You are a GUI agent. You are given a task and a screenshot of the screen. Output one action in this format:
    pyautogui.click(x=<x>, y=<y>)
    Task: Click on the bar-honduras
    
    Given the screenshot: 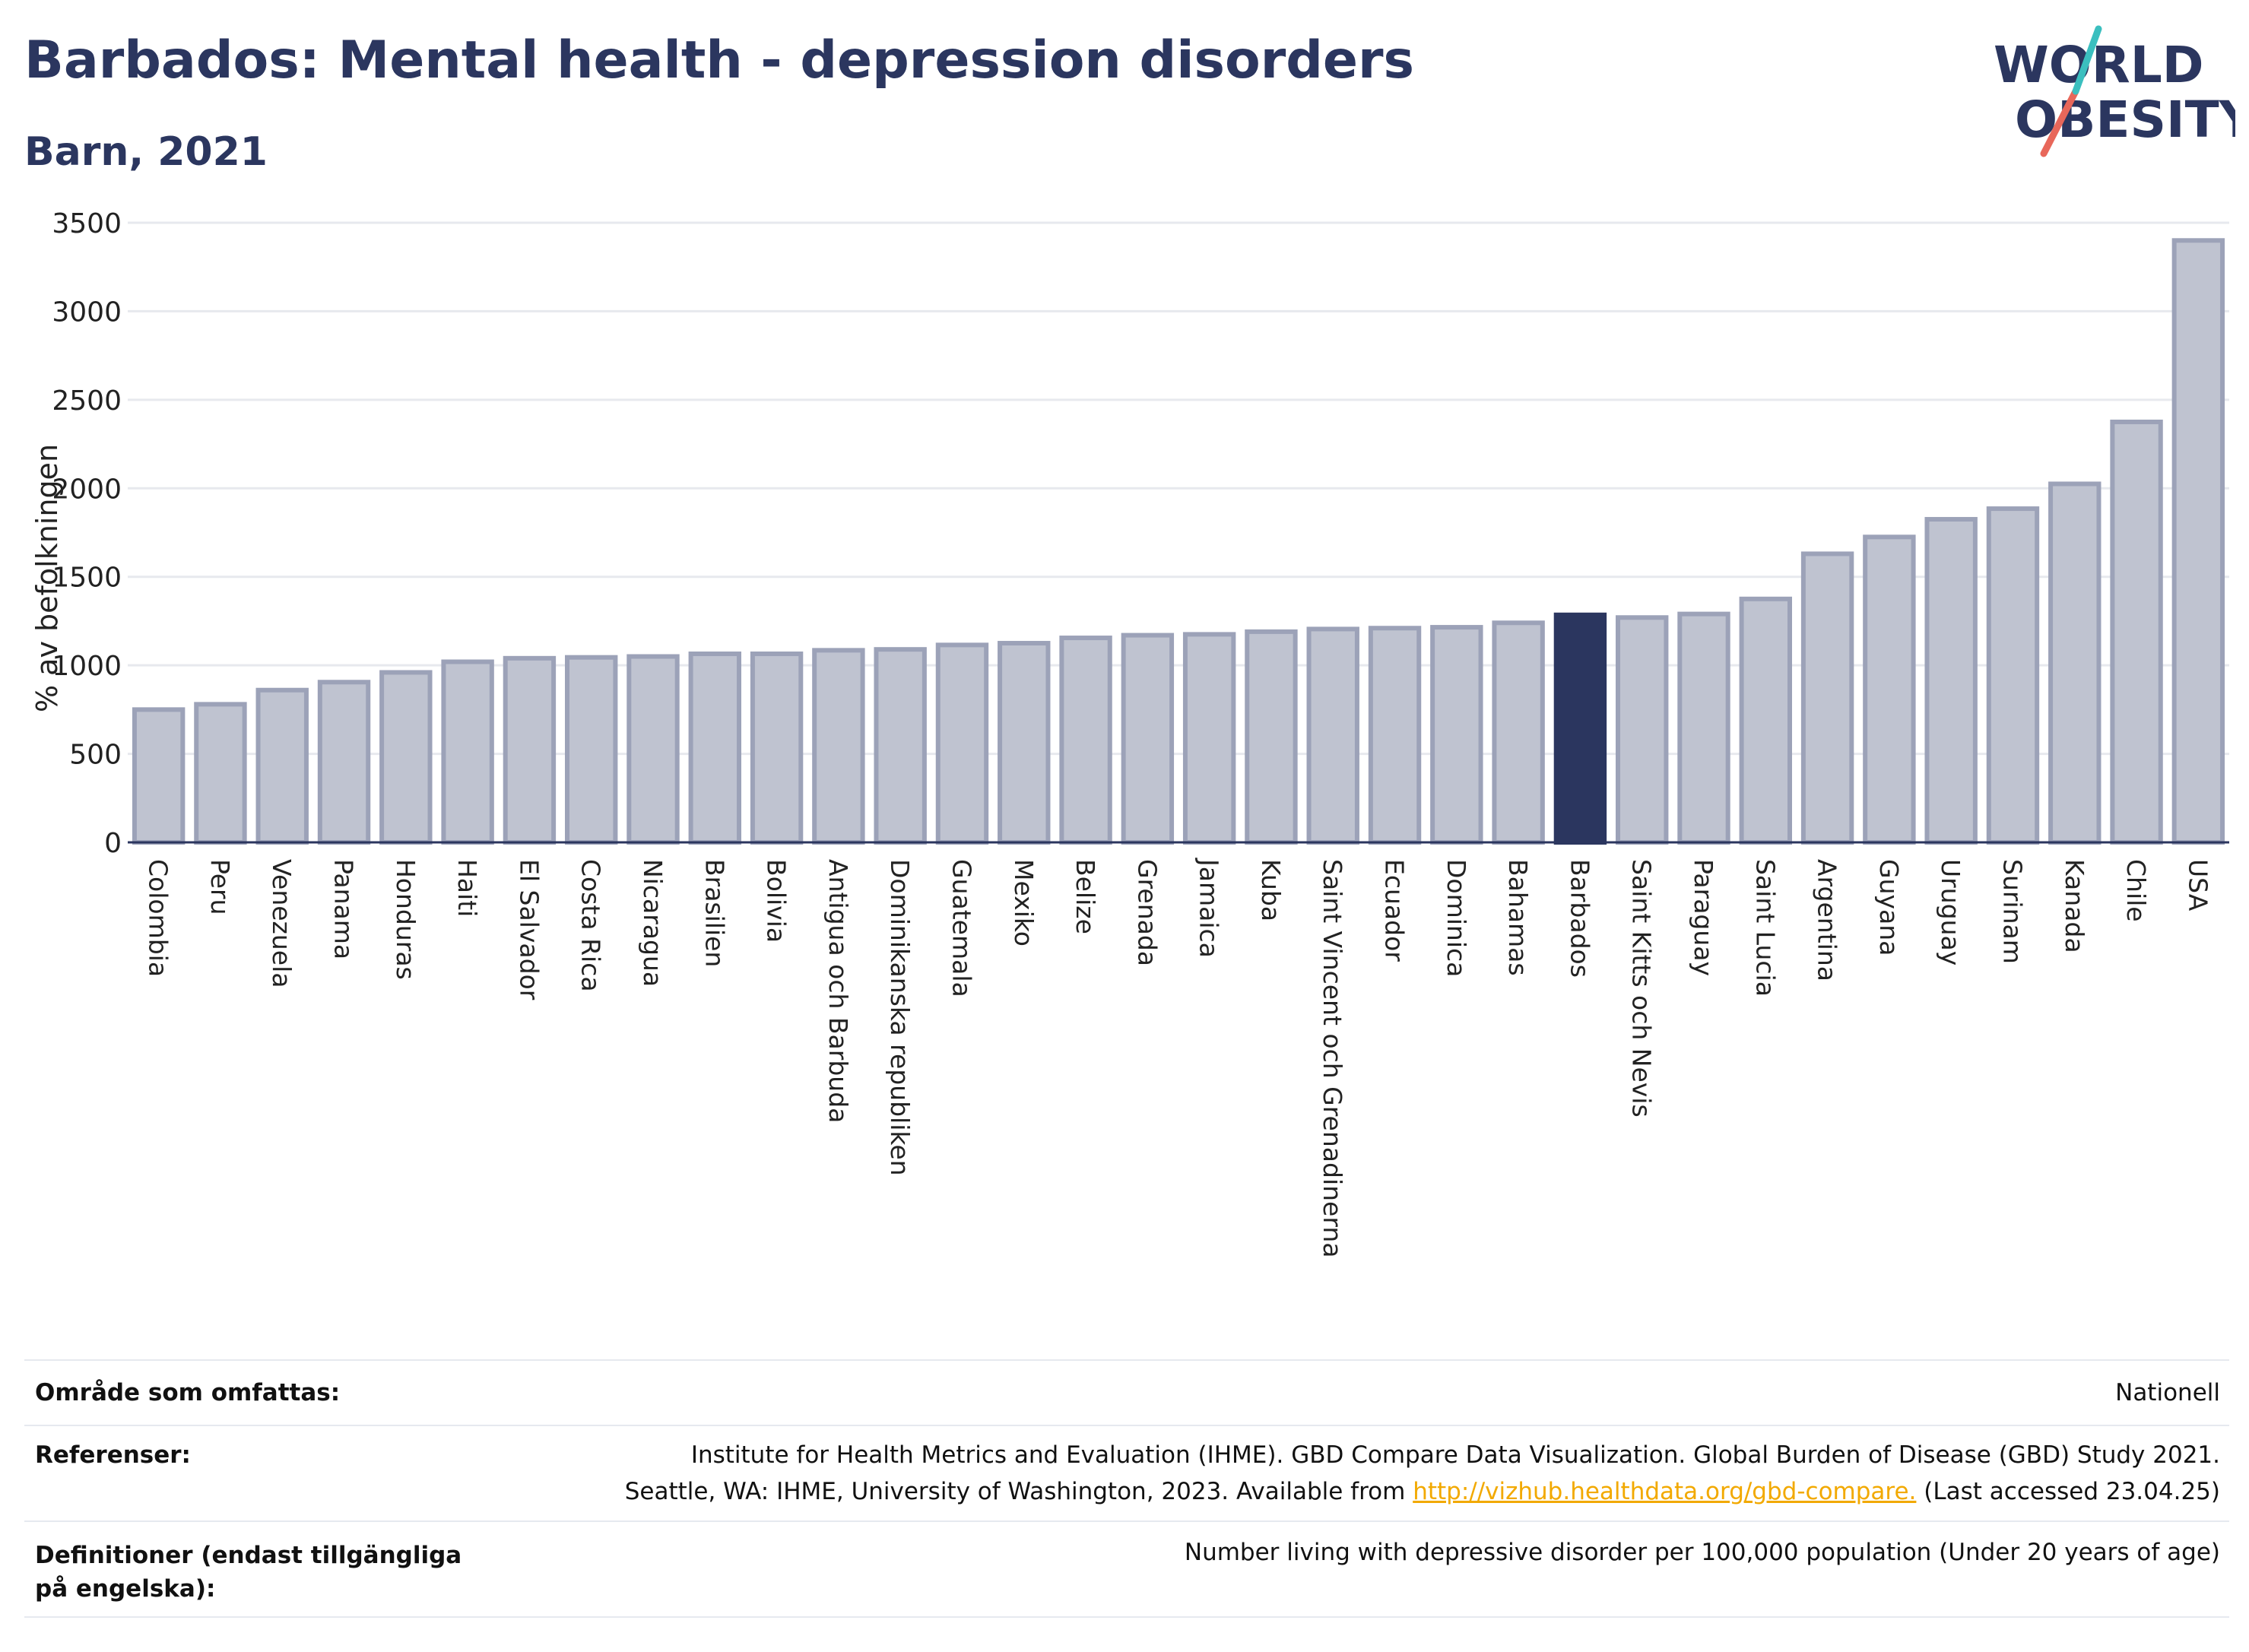 What is the action you would take?
    pyautogui.click(x=406, y=757)
    